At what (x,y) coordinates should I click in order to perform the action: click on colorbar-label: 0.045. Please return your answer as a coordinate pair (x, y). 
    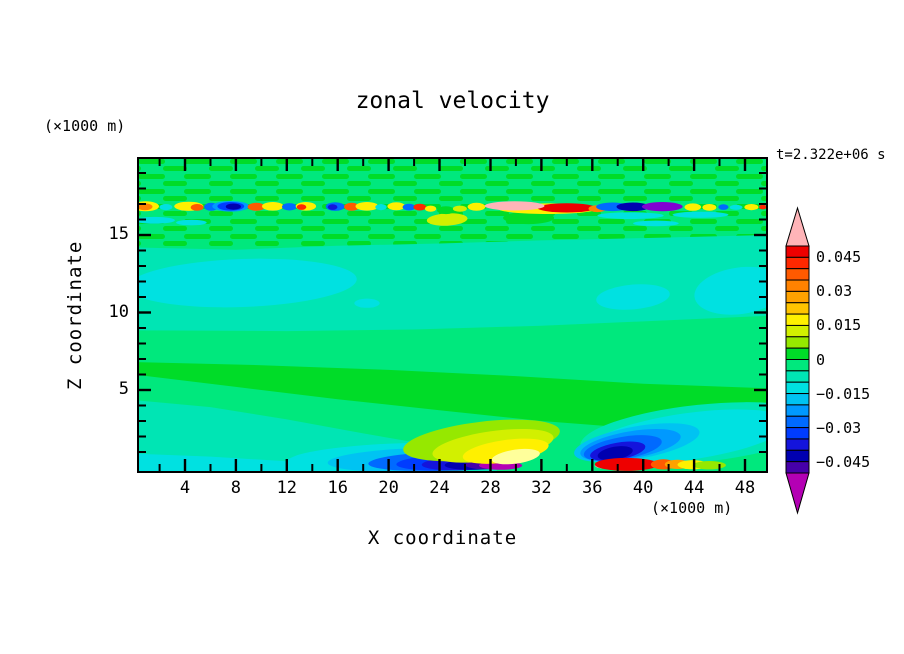
    Looking at the image, I should click on (839, 257).